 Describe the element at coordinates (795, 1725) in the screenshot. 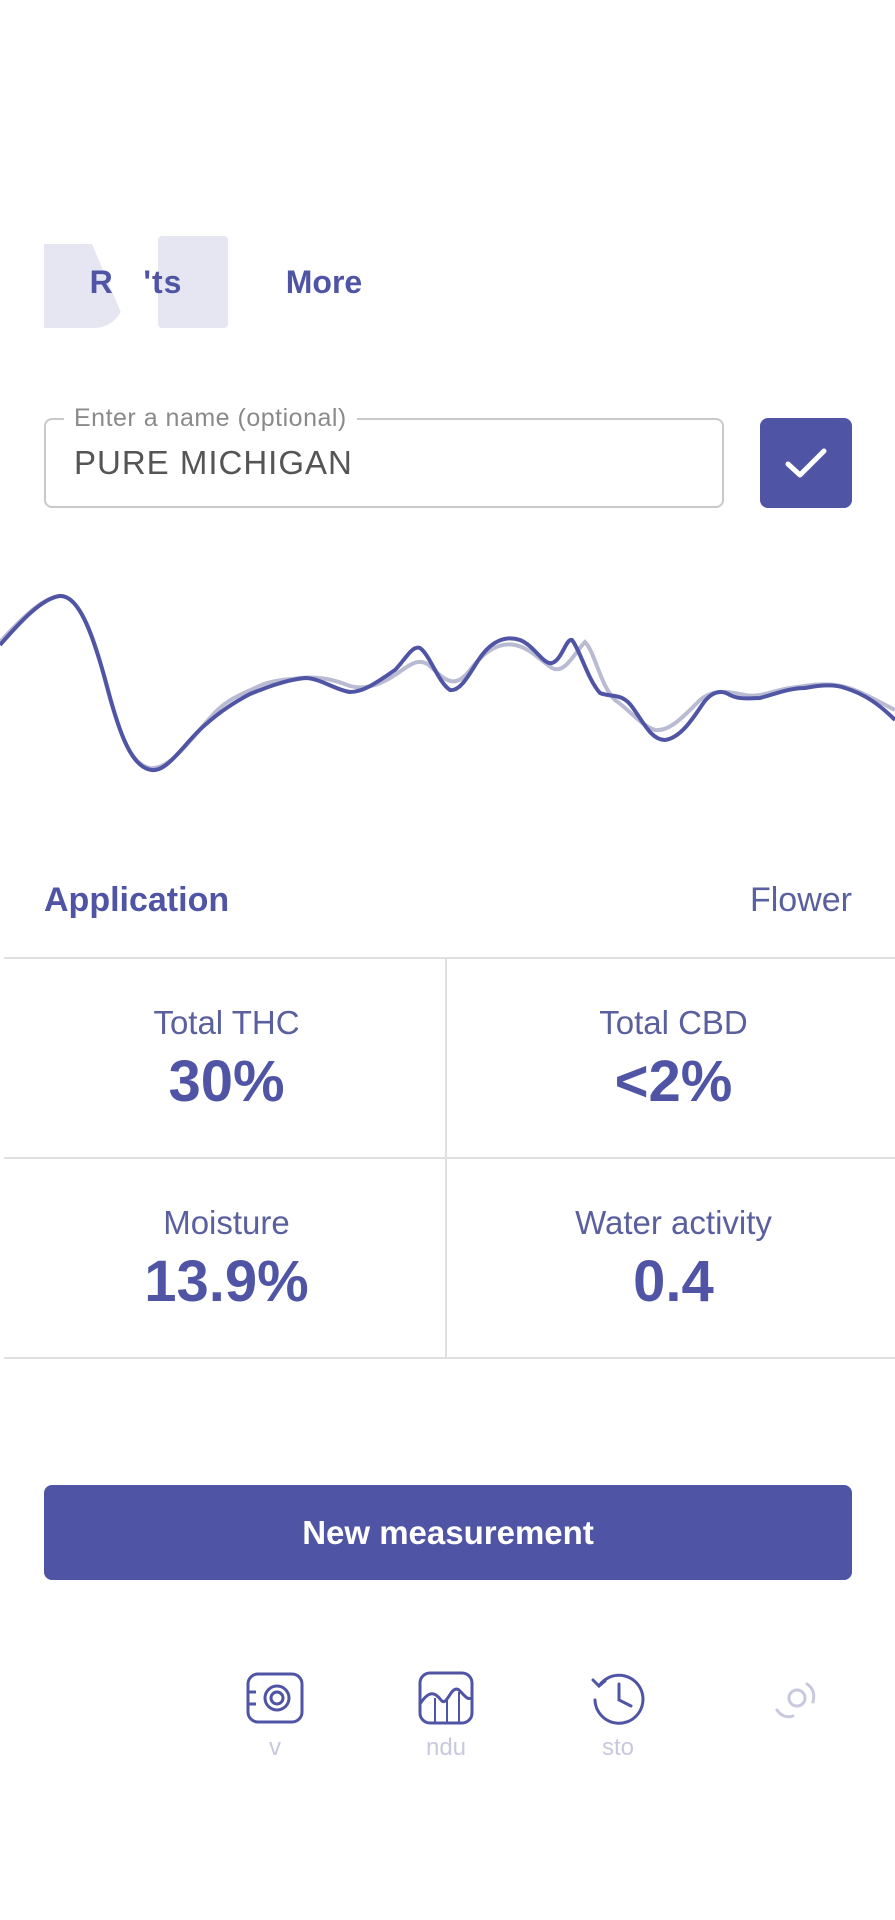

I see `nav-item-settings` at that location.